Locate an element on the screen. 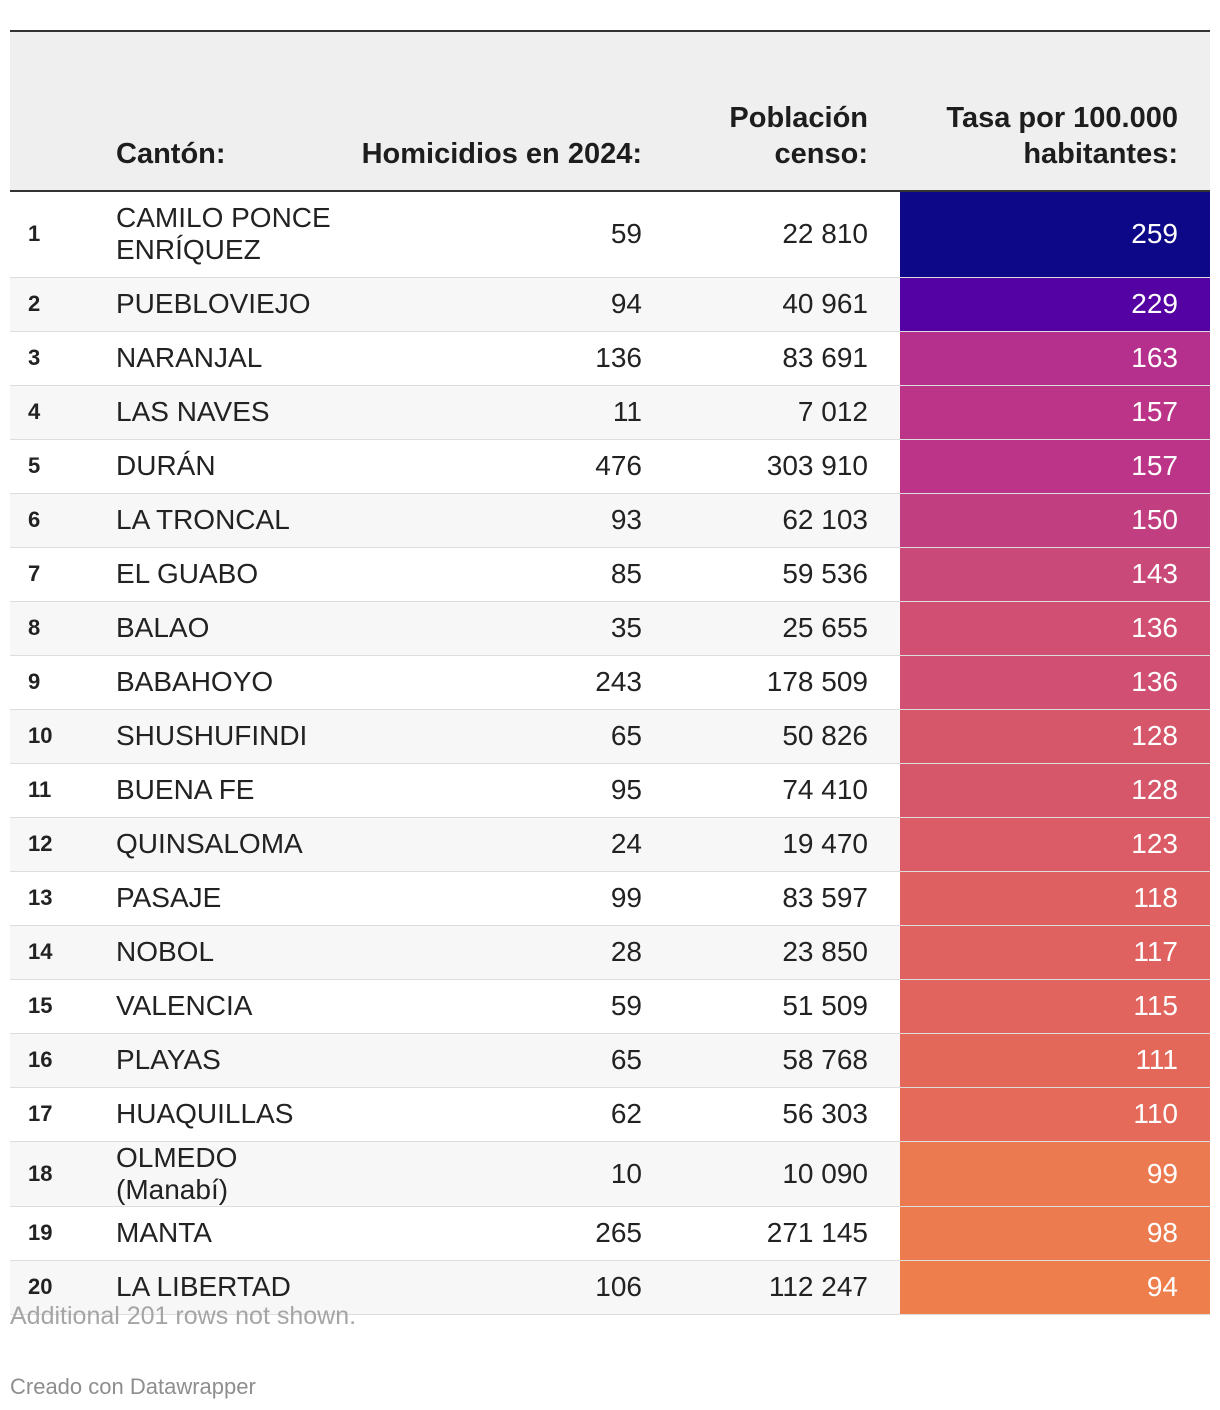 Image resolution: width=1220 pixels, height=1410 pixels. homicidios-cell: 94 is located at coordinates (626, 303).